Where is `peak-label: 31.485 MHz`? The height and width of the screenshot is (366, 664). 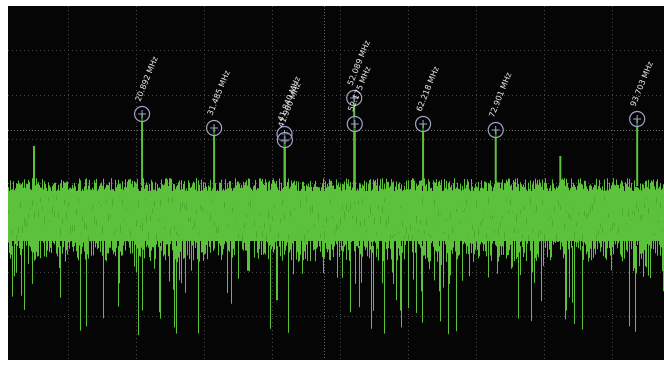 peak-label: 31.485 MHz is located at coordinates (219, 93).